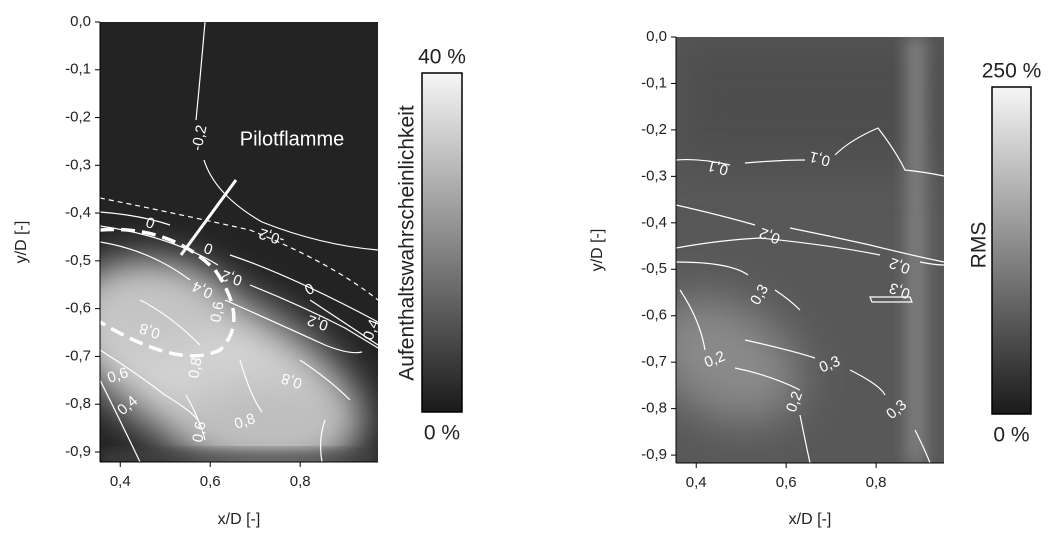 This screenshot has width=1051, height=533. Describe the element at coordinates (979, 245) in the screenshot. I see `colorbar-label: RMS` at that location.